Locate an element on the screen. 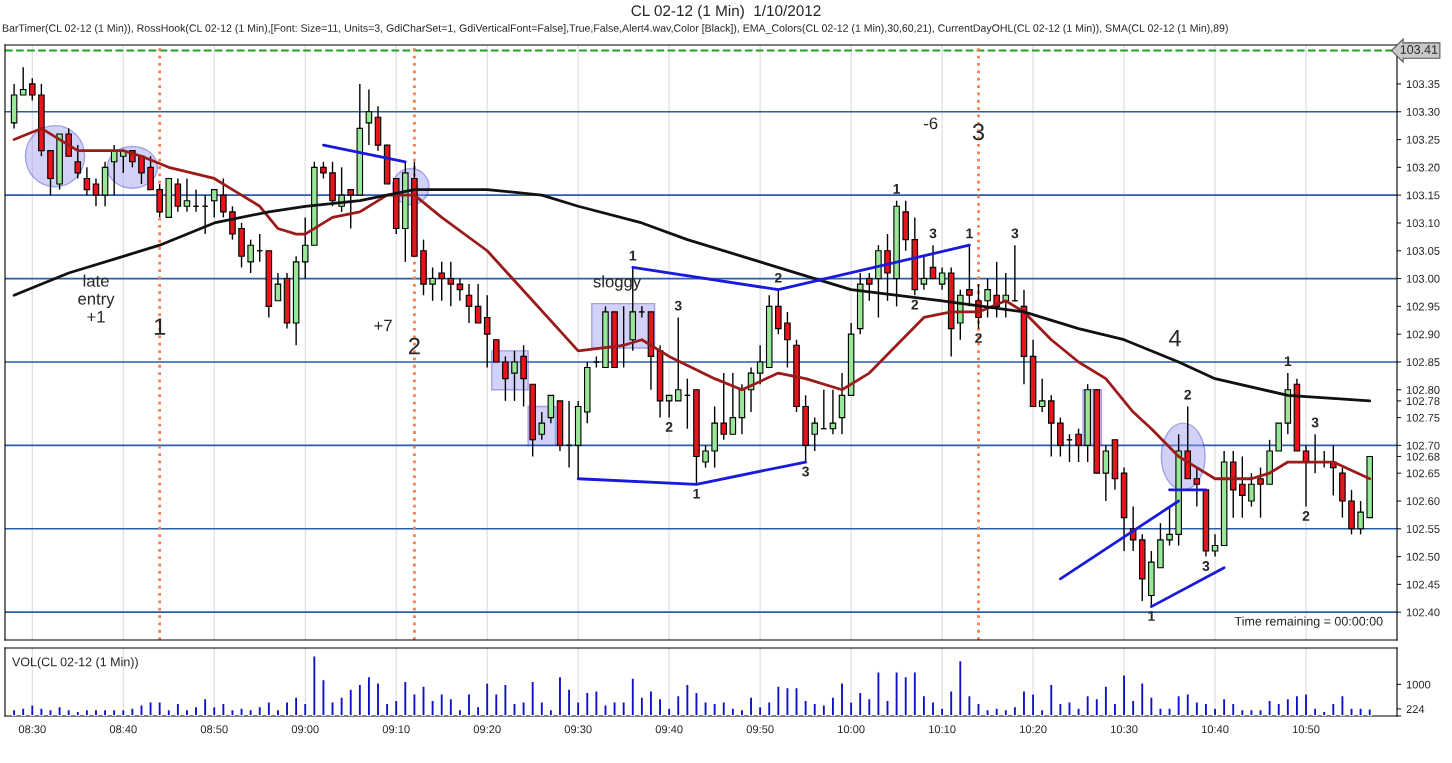 The height and width of the screenshot is (763, 1452). y-tick-label: 102.65 is located at coordinates (1423, 473).